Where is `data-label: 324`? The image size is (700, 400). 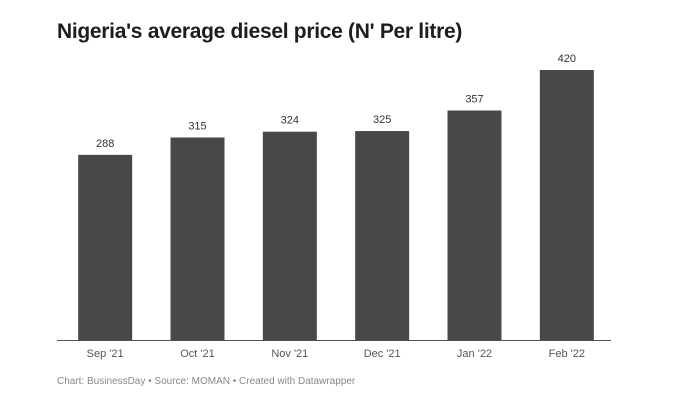
data-label: 324 is located at coordinates (290, 121).